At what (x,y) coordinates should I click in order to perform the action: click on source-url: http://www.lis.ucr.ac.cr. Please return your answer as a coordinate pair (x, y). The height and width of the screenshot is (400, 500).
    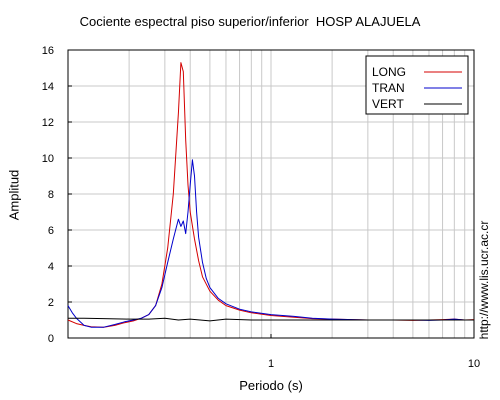
    Looking at the image, I should click on (484, 280).